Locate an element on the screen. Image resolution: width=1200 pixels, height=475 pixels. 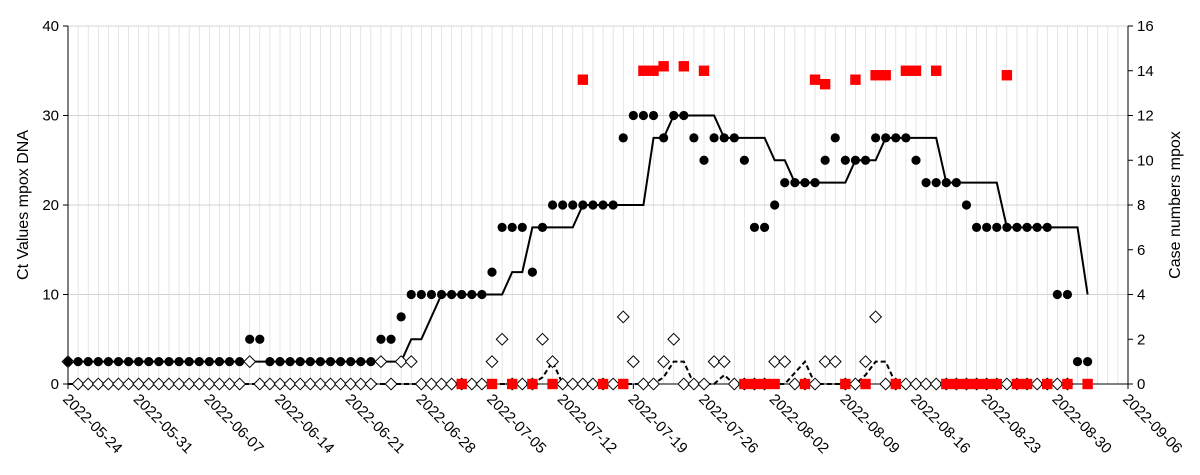
x-tick-label: 2022-05-24 is located at coordinates (92, 424).